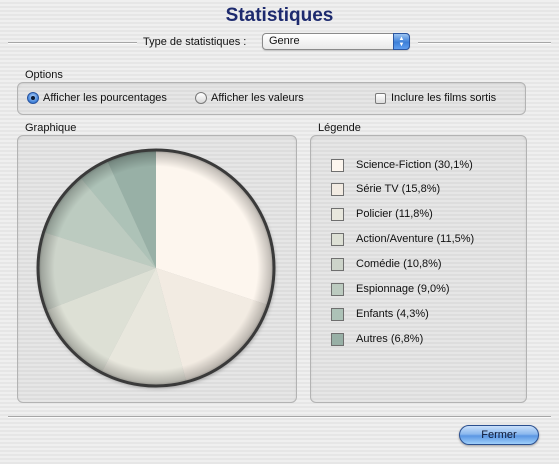  What do you see at coordinates (336, 41) in the screenshot?
I see `stat-type-select: Genre ▲ ▼` at bounding box center [336, 41].